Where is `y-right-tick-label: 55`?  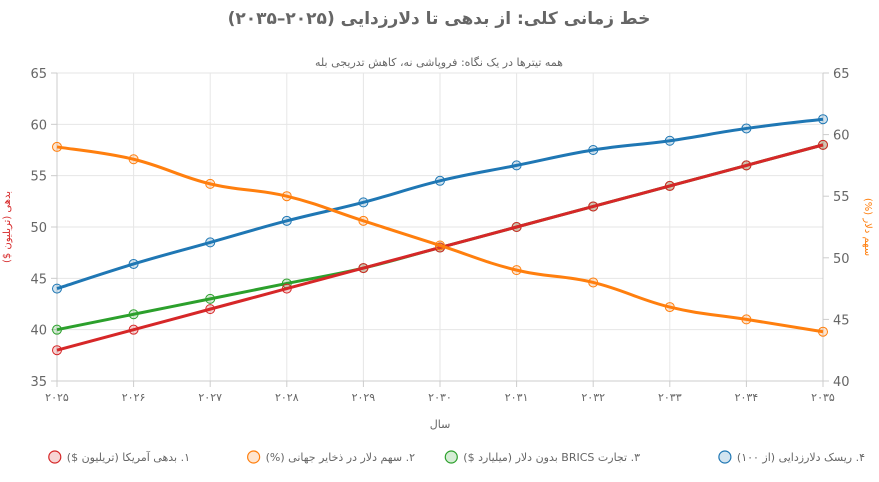
y-right-tick-label: 55 is located at coordinates (841, 197).